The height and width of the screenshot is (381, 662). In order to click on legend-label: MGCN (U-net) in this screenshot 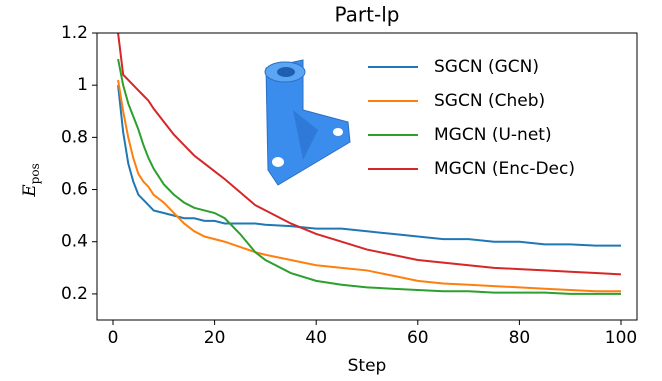, I will do `click(493, 135)`.